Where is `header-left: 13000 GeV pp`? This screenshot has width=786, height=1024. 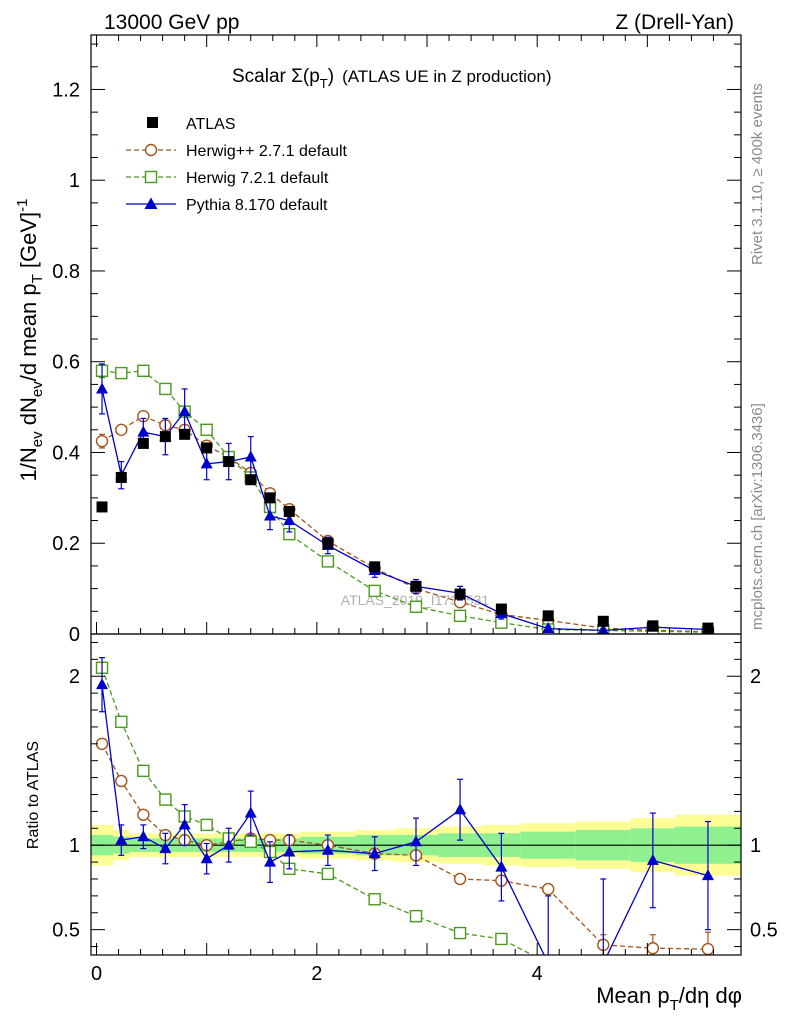
header-left: 13000 GeV pp is located at coordinates (171, 22).